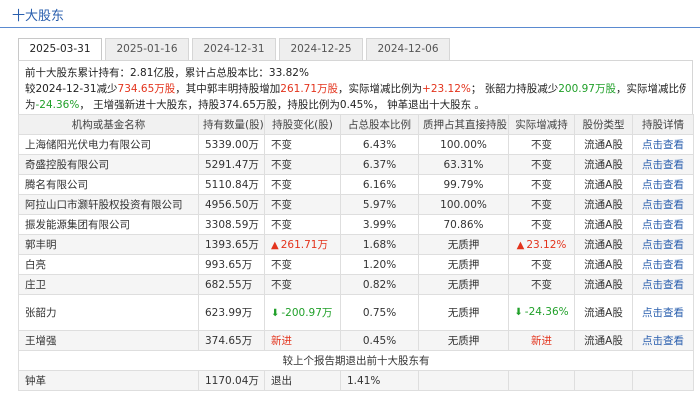 Image resolution: width=700 pixels, height=407 pixels. What do you see at coordinates (231, 284) in the screenshot?
I see `holding-qty: 682.55万` at bounding box center [231, 284].